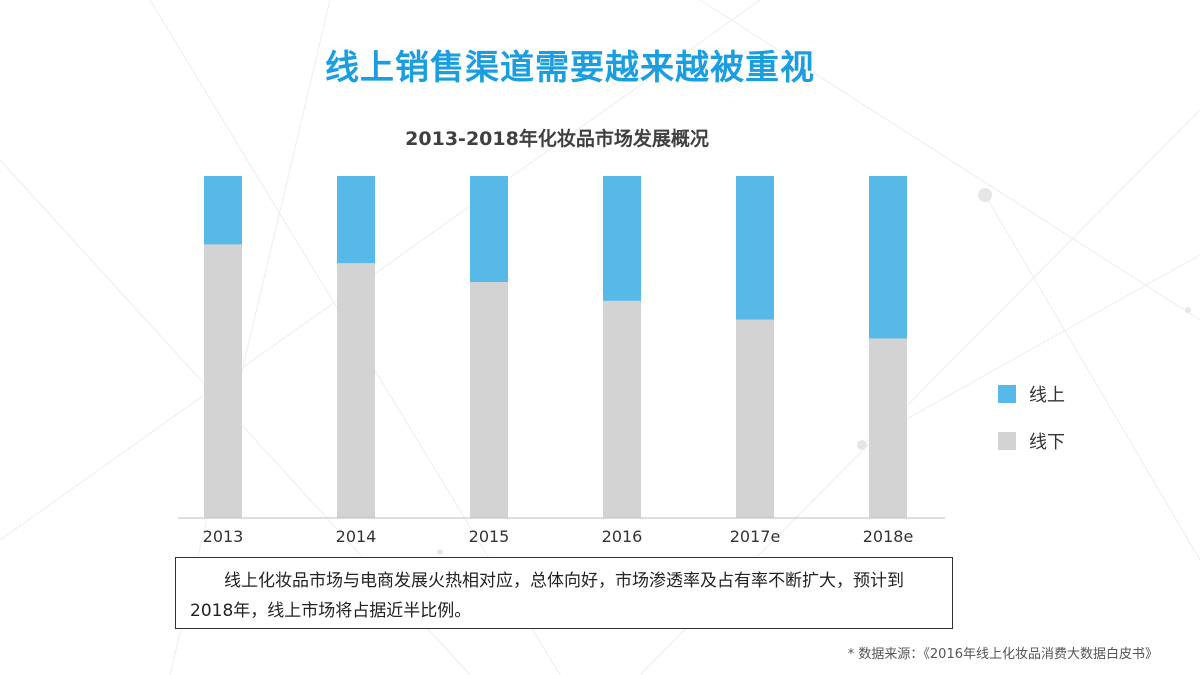  What do you see at coordinates (888, 428) in the screenshot?
I see `bar-offline-2018e` at bounding box center [888, 428].